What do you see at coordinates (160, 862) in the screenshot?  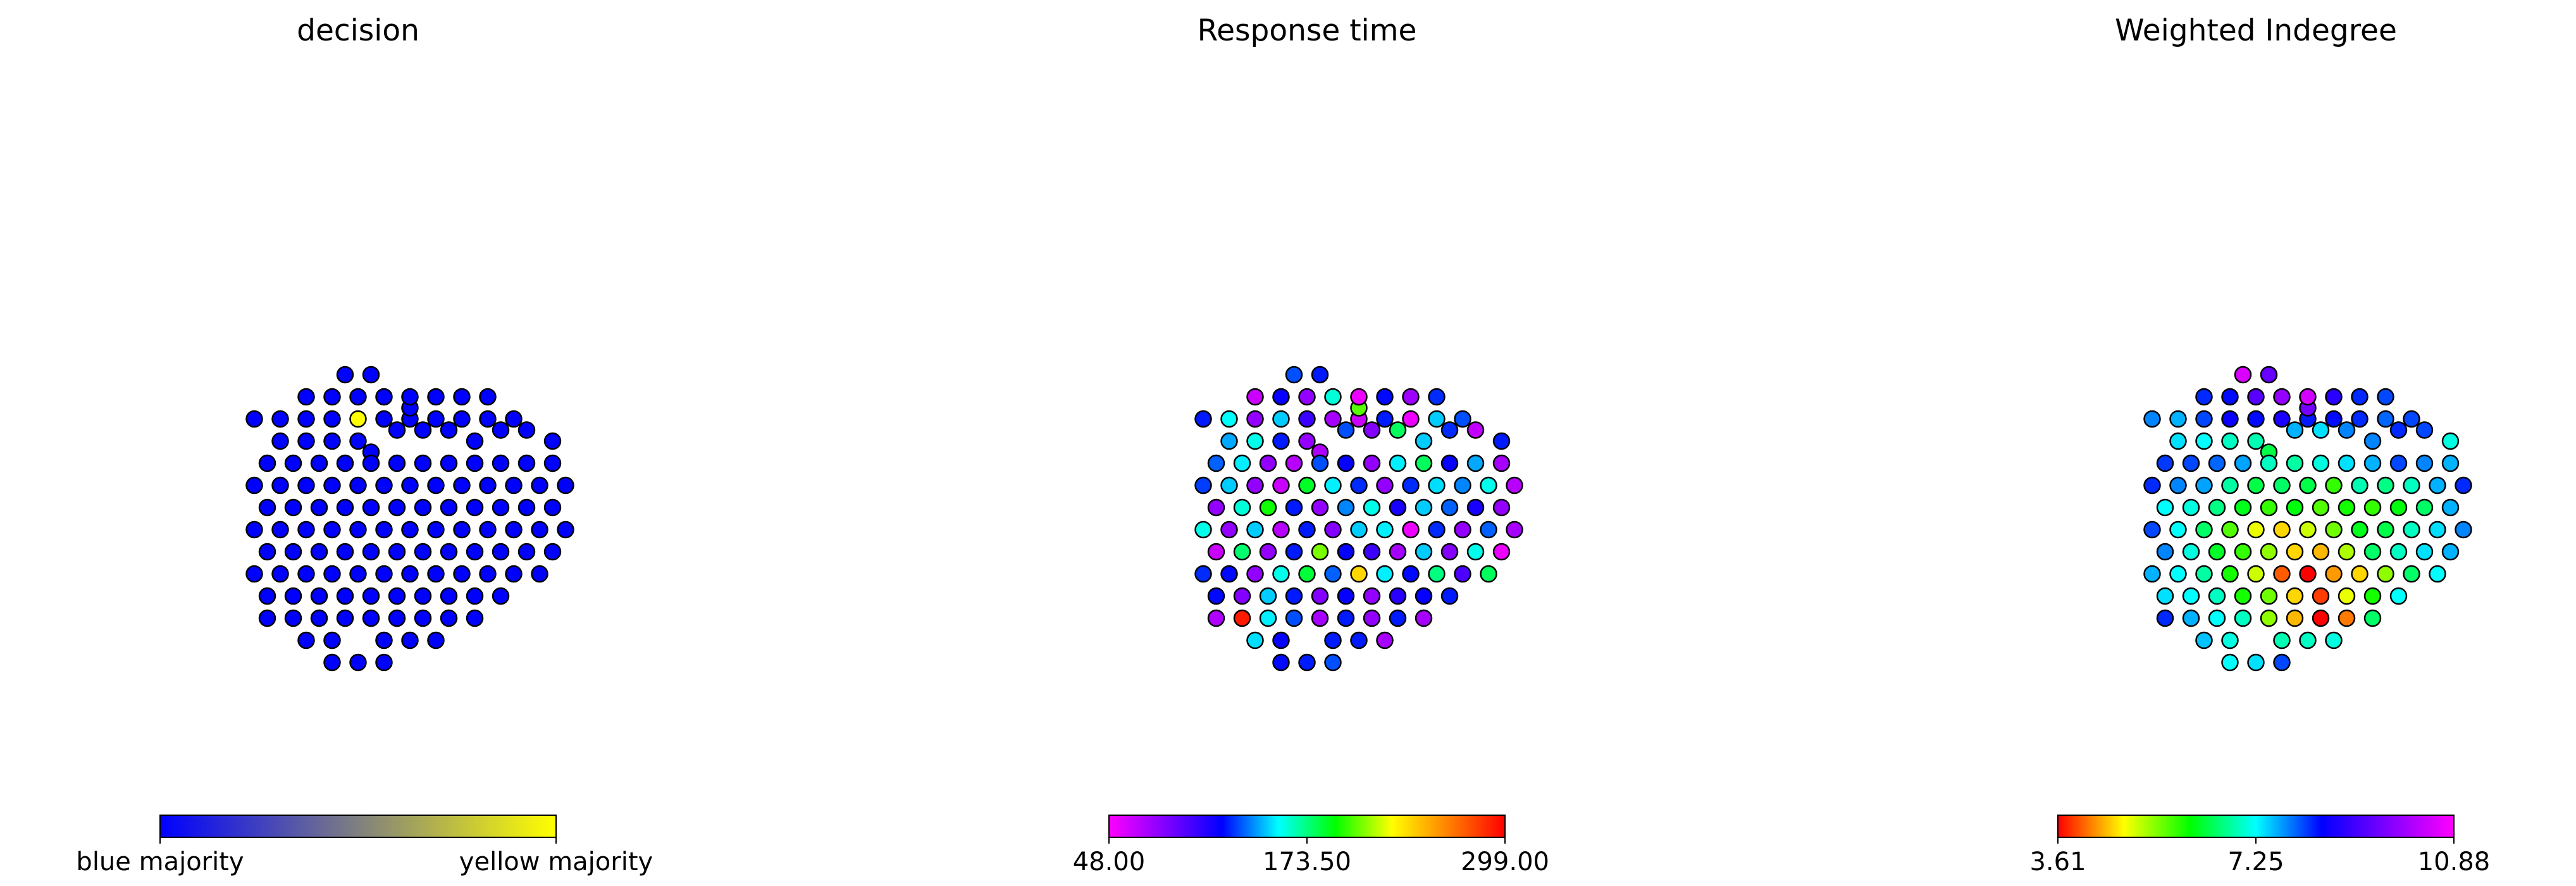 I see `colorbar-tick-label: blue majority` at bounding box center [160, 862].